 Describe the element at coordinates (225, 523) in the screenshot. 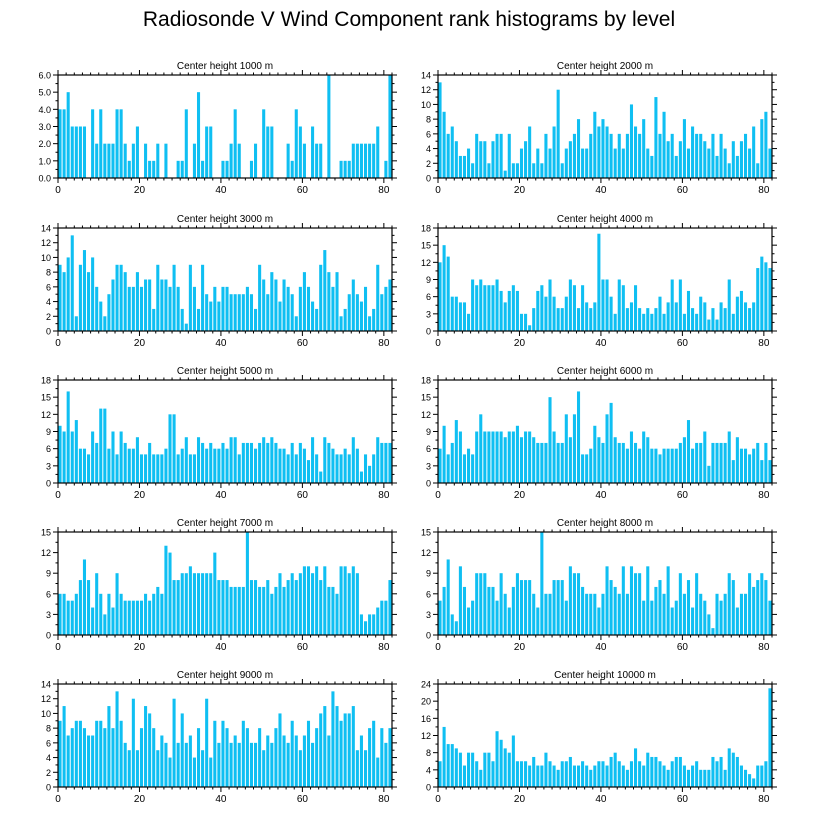

I see `panel-title: Center height 7000 m` at that location.